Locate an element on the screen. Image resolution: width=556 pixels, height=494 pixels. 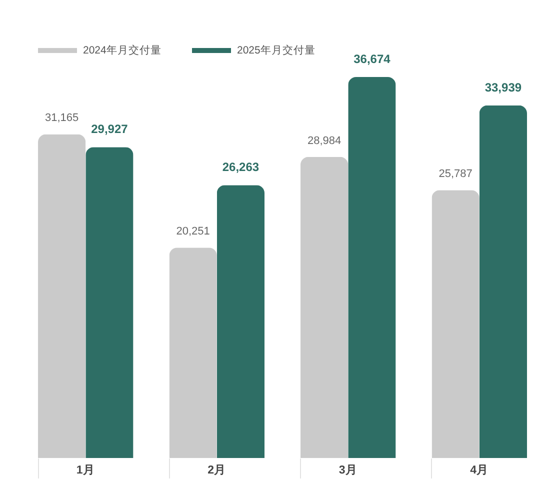
data-label: 25,787 is located at coordinates (455, 174).